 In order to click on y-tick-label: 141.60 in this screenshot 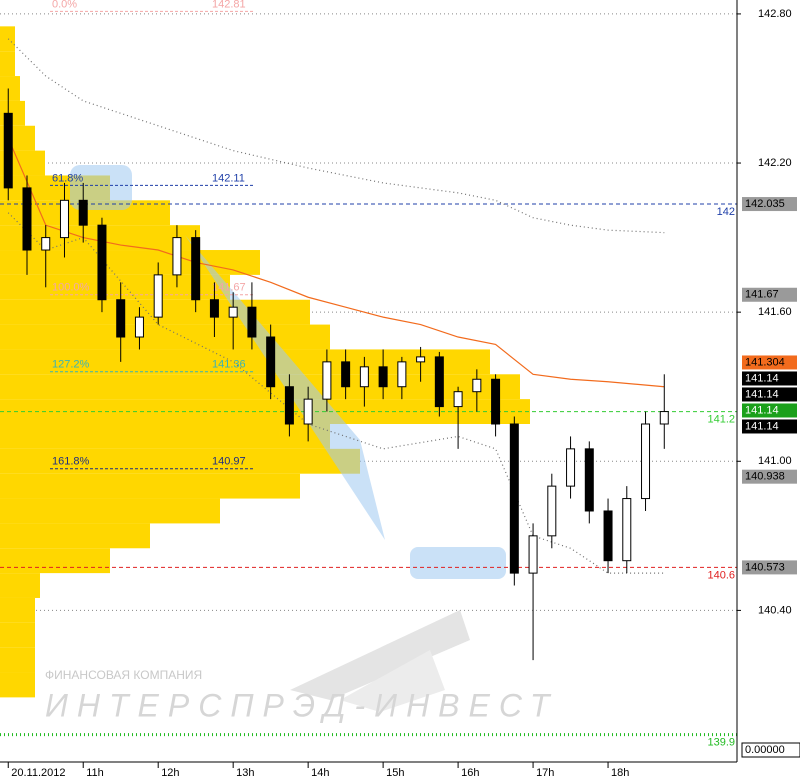, I will do `click(775, 312)`.